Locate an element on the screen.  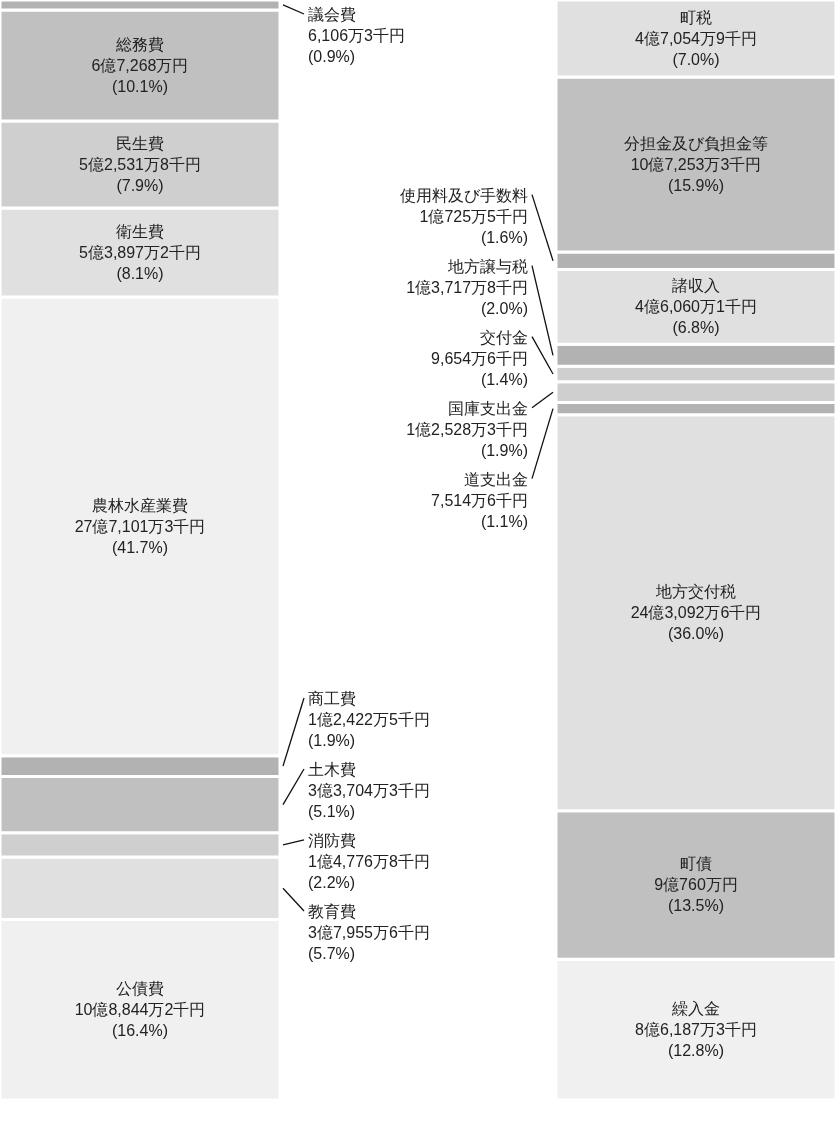
data-label: 1億725万5千円 (1.6%) is located at coordinates (473, 226).